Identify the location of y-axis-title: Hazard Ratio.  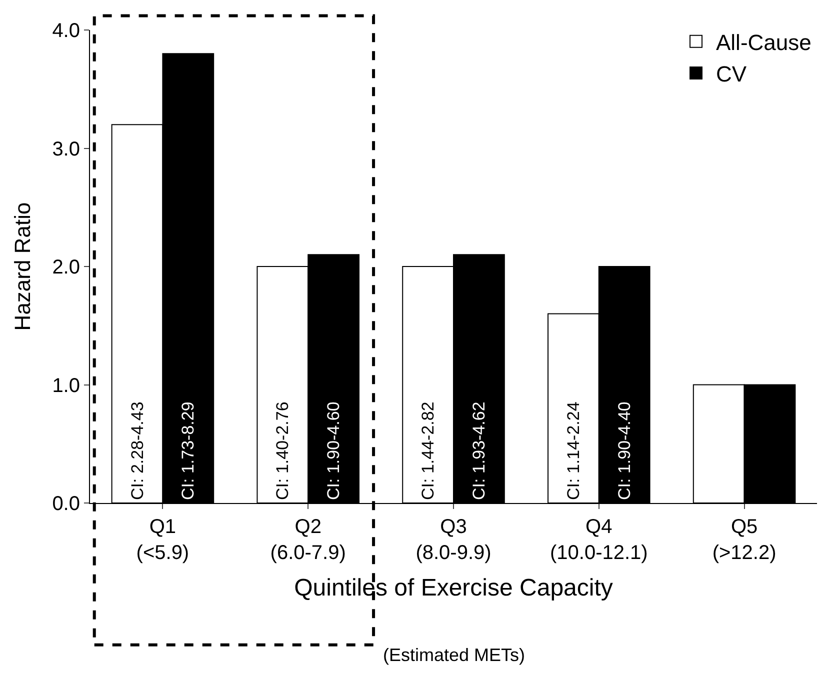
(22, 266).